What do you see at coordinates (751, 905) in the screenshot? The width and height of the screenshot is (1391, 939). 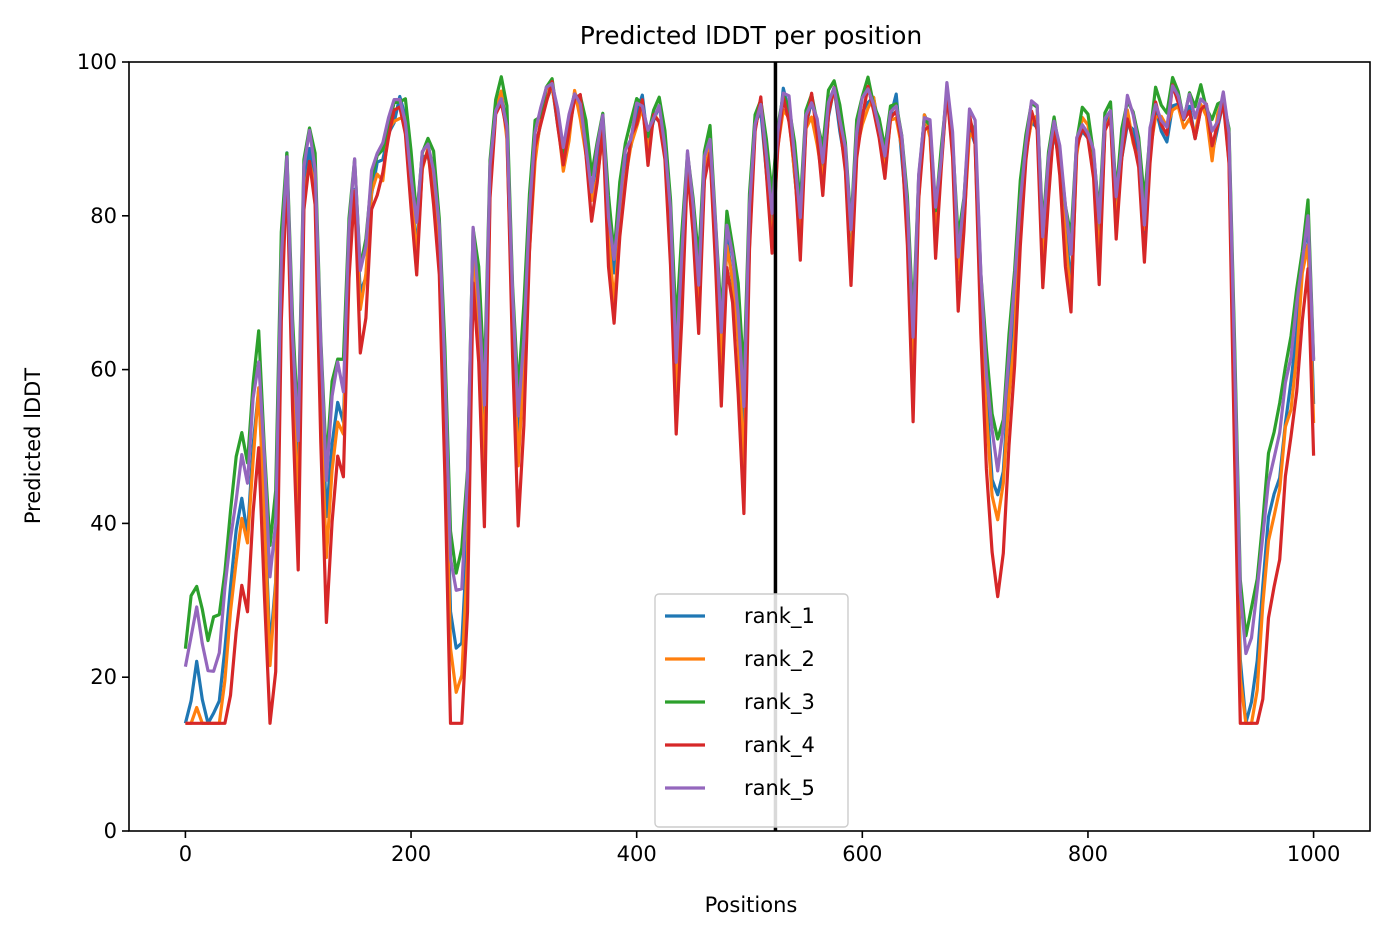 I see `x-axis-label: Positions` at bounding box center [751, 905].